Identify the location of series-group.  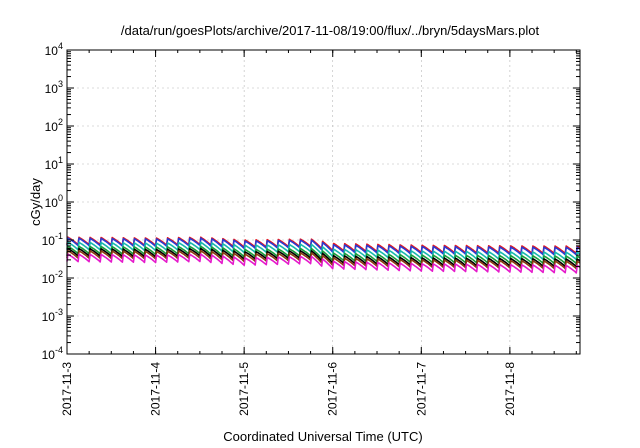
(323, 255).